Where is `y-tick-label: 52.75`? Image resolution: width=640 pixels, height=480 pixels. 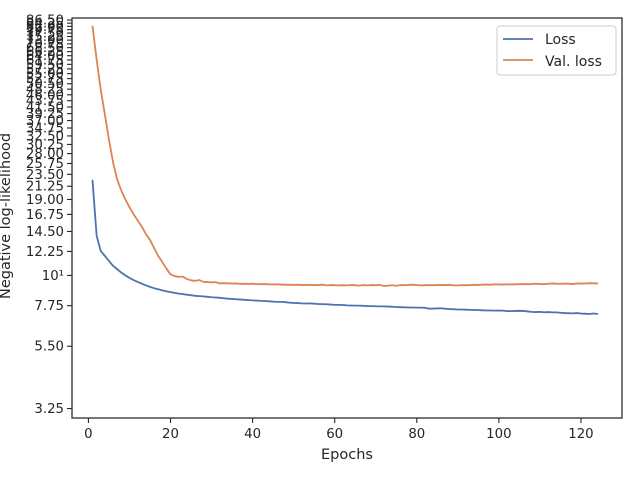
y-tick-label: 52.75 is located at coordinates (45, 79).